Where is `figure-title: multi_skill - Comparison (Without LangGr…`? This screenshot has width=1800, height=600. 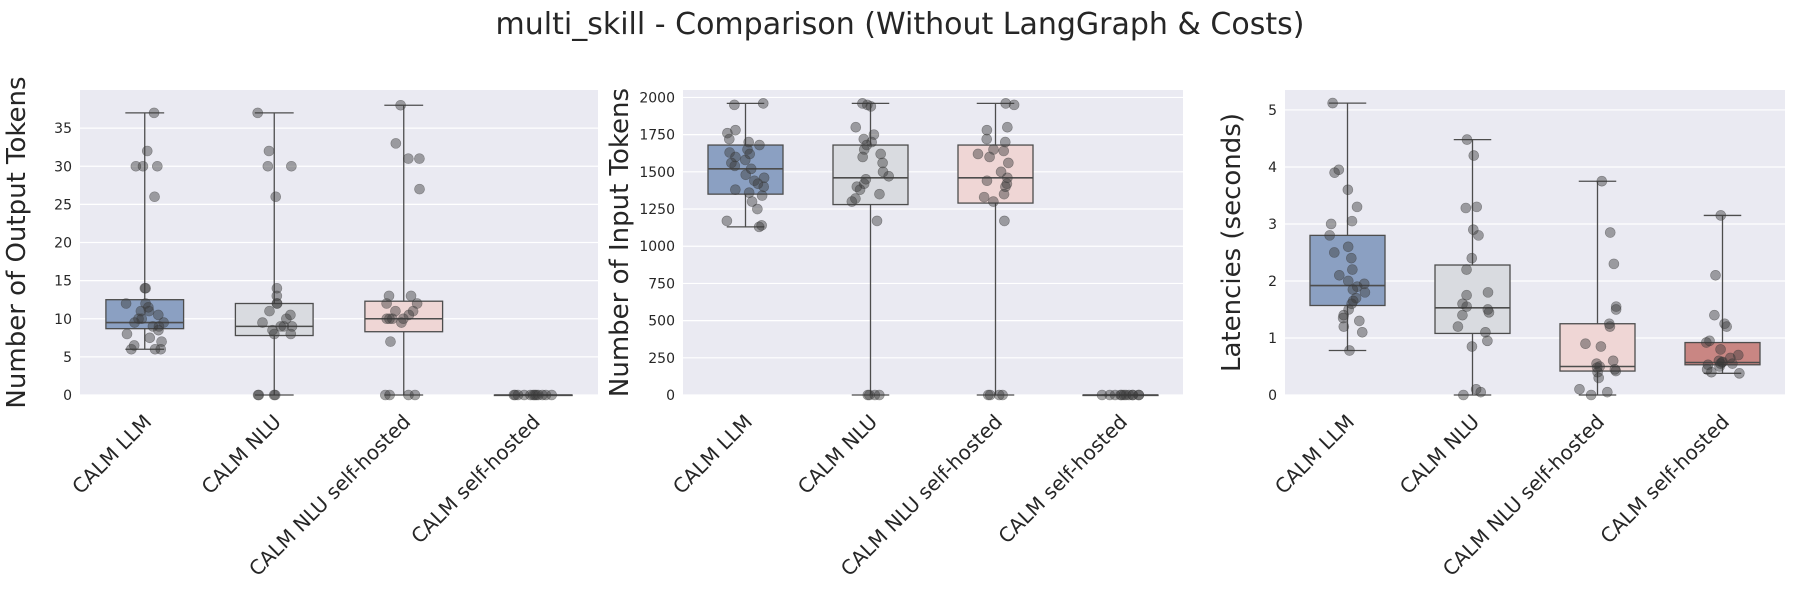 figure-title: multi_skill - Comparison (Without LangGr… is located at coordinates (900, 24).